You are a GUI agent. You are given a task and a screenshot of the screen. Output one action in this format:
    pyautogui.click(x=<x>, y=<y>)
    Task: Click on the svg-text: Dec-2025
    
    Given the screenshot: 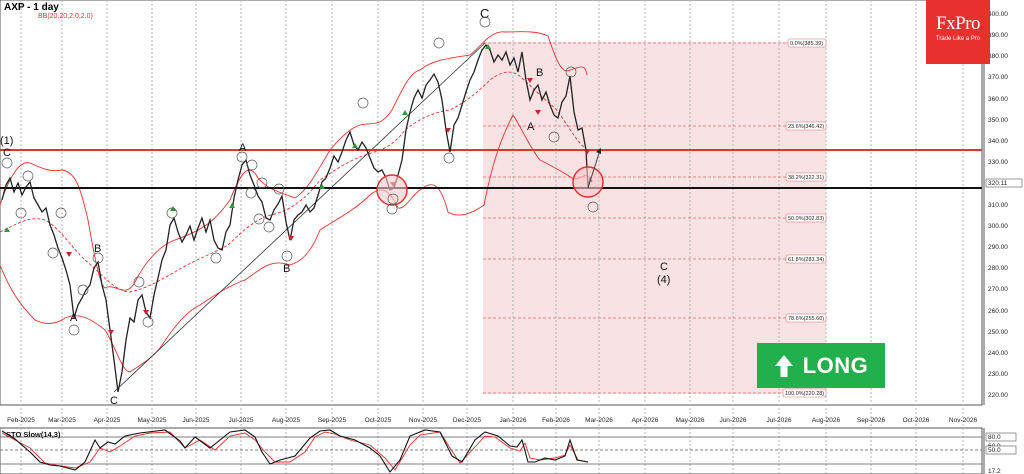 What is the action you would take?
    pyautogui.click(x=467, y=420)
    